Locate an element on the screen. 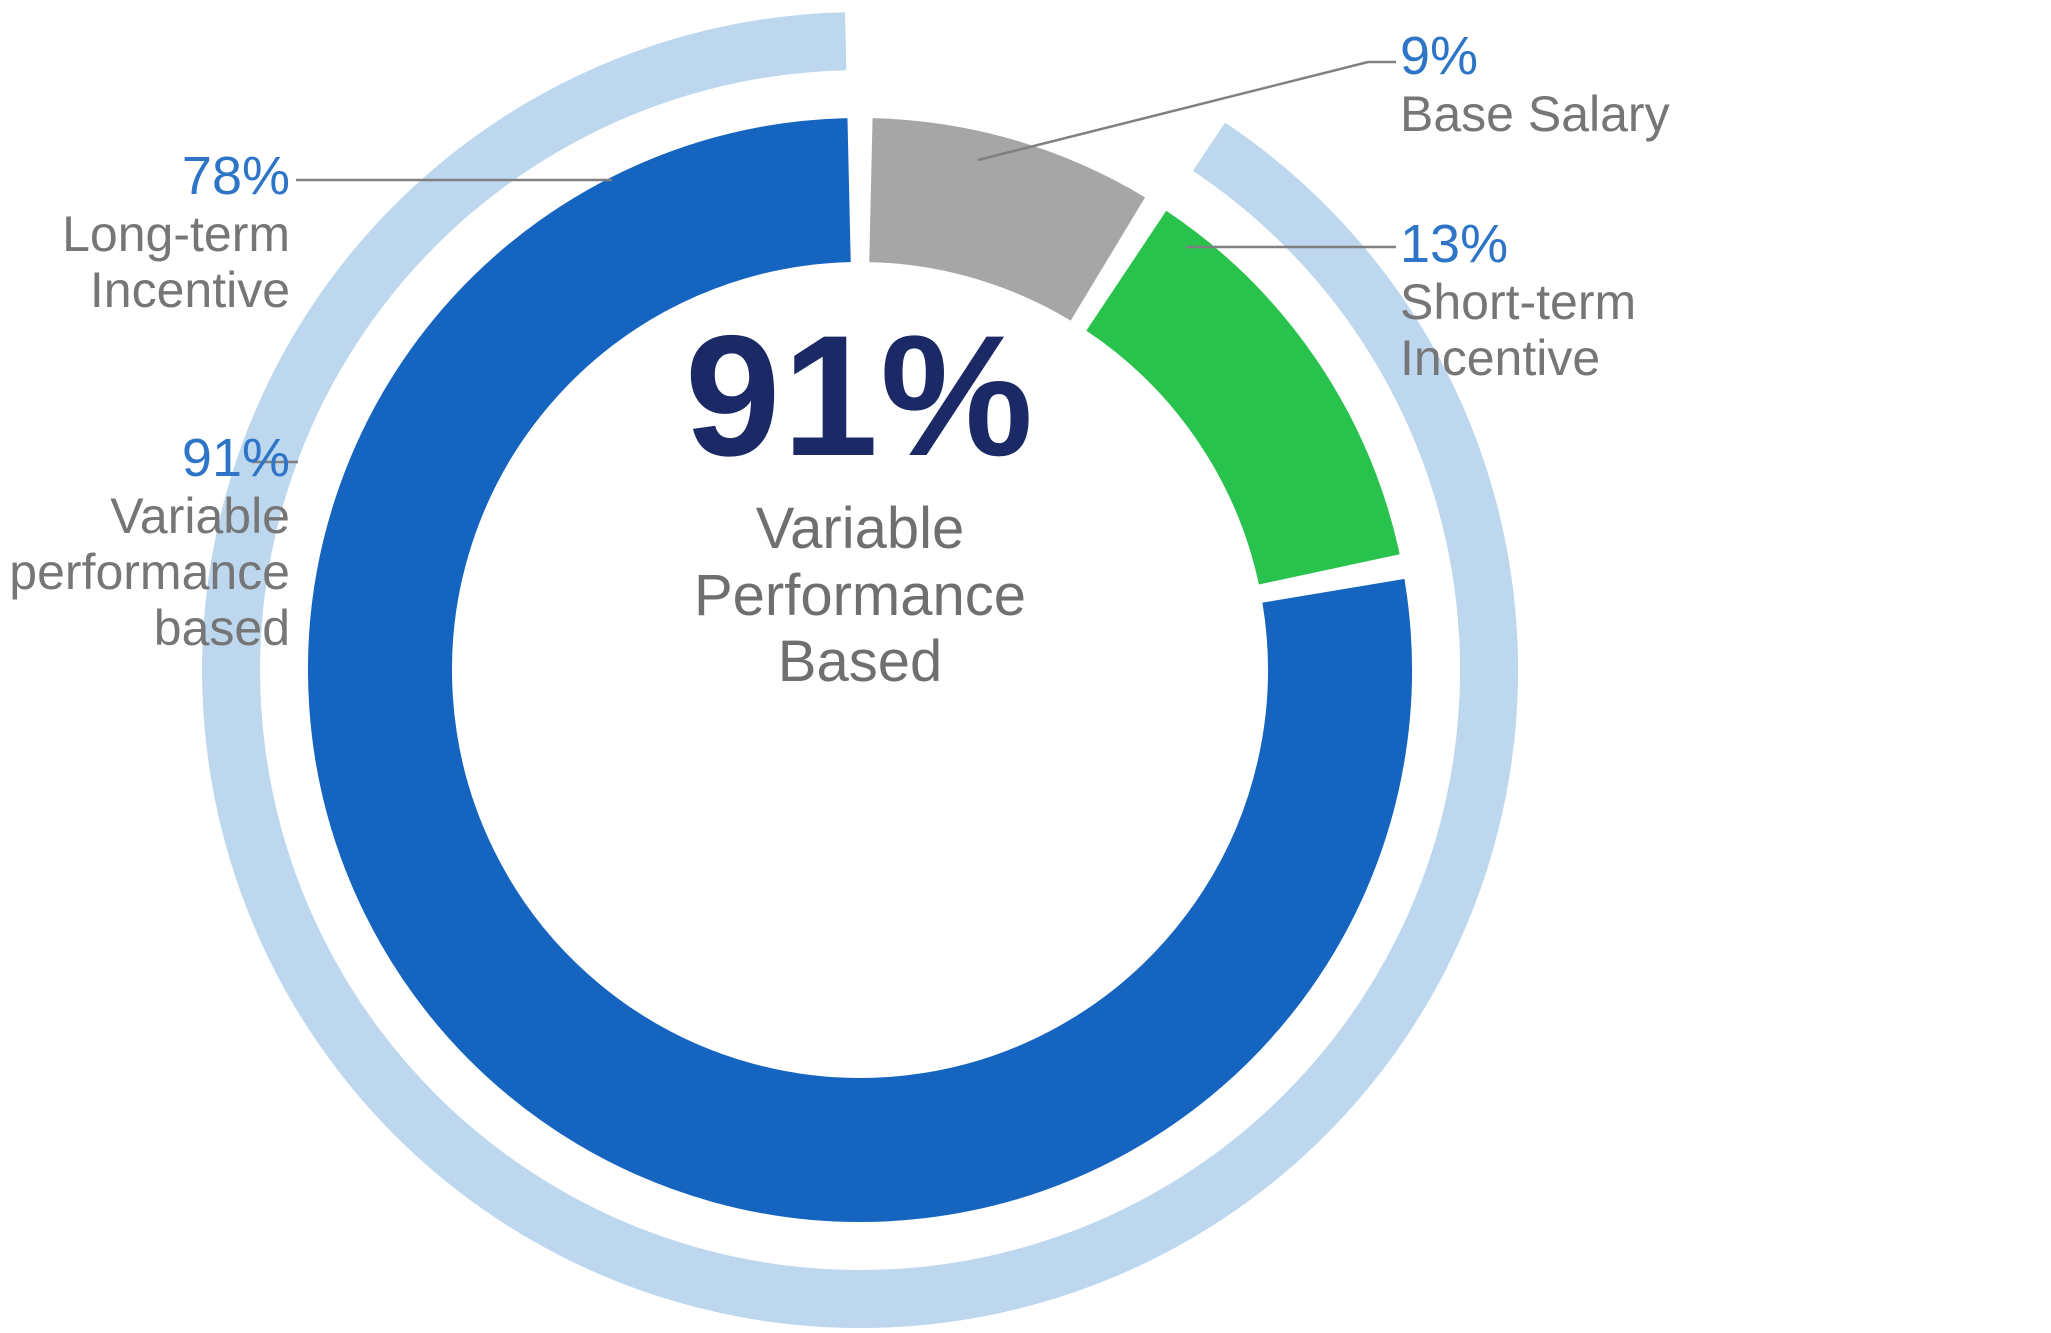 The width and height of the screenshot is (2051, 1333). center-label-line-2: Performance is located at coordinates (860, 595).